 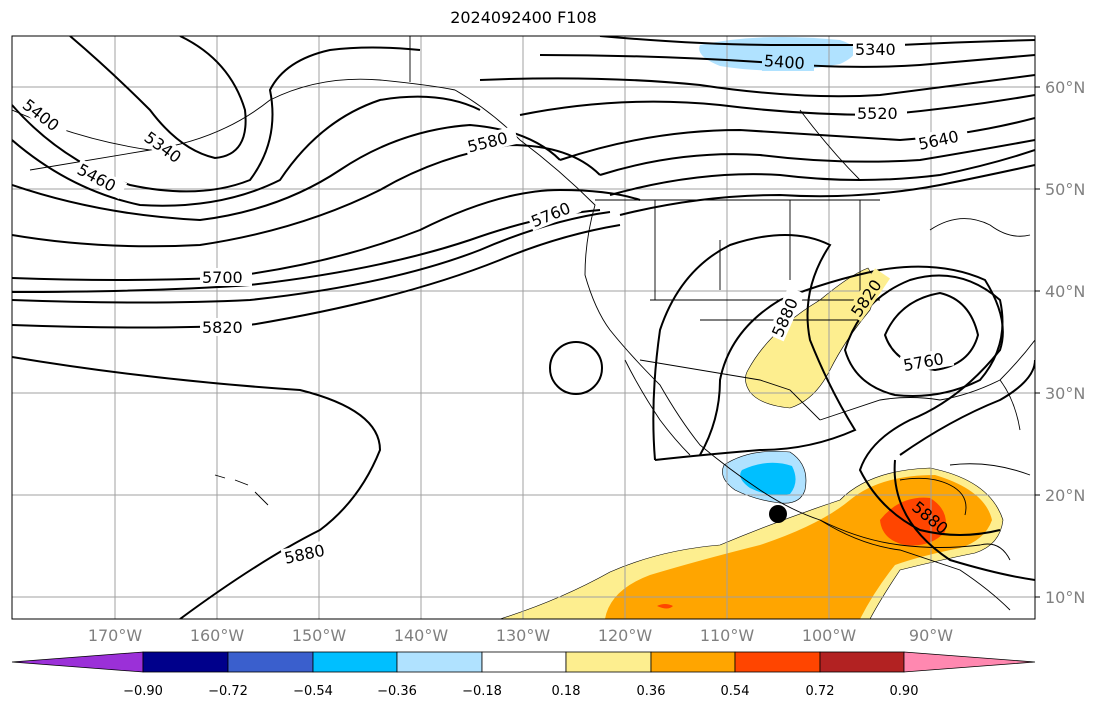 I want to click on lon-label-100w: 100°W, so click(x=829, y=635).